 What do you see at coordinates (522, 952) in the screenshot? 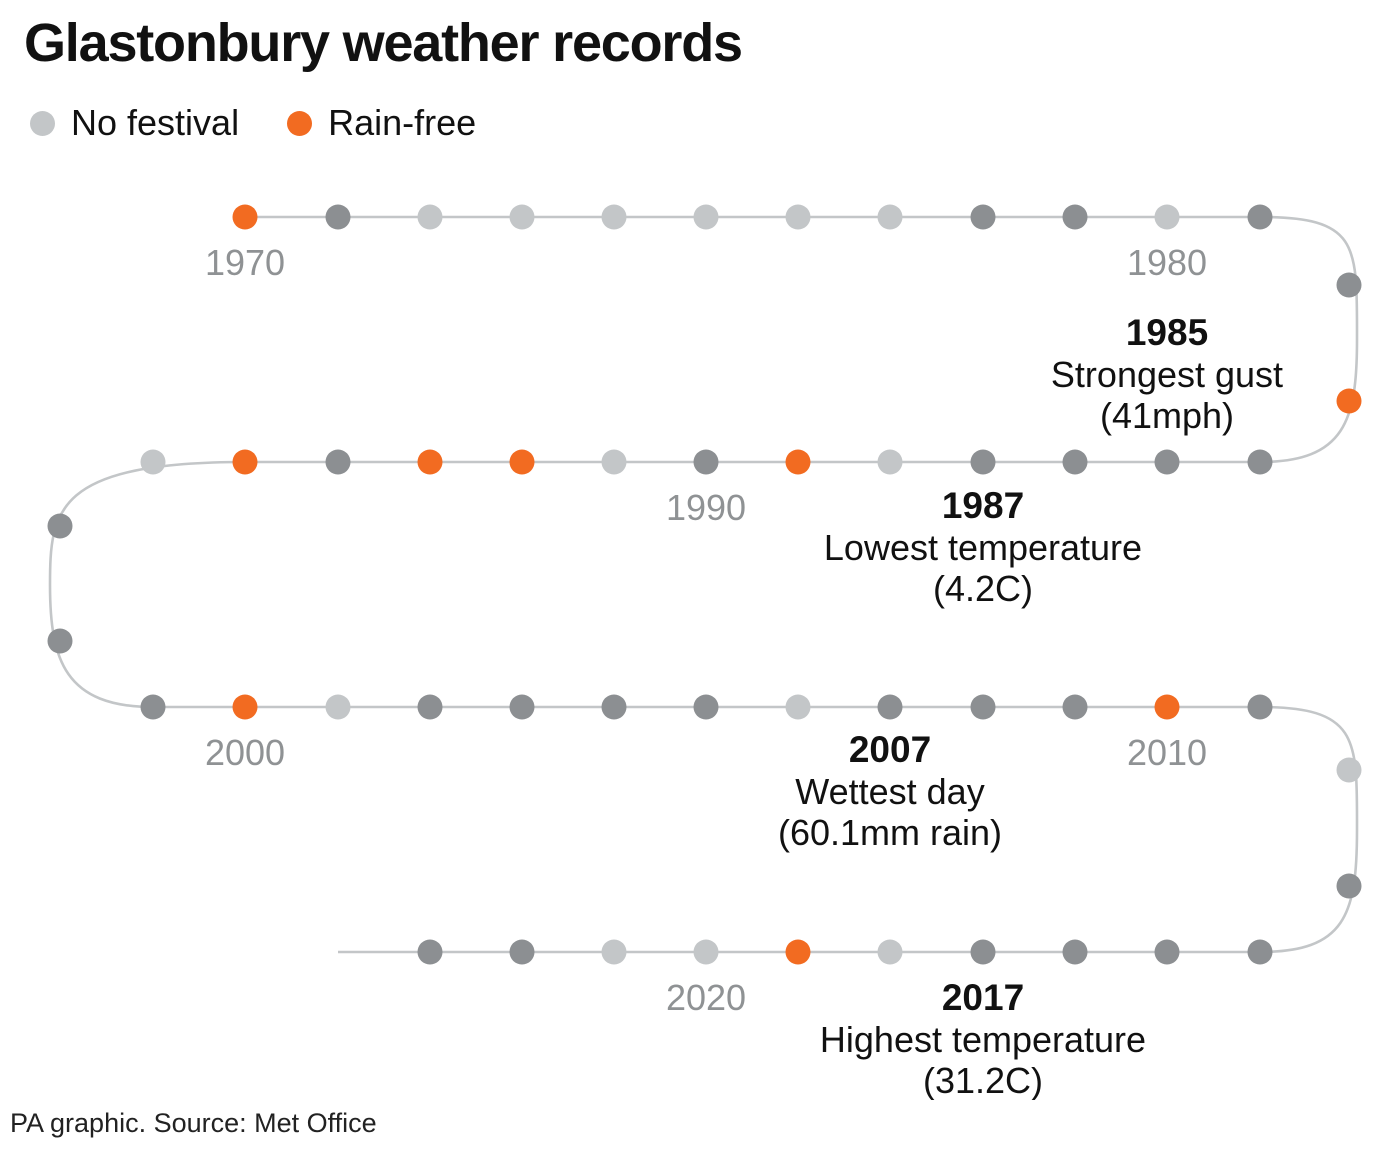
I see `year-dot-2022` at bounding box center [522, 952].